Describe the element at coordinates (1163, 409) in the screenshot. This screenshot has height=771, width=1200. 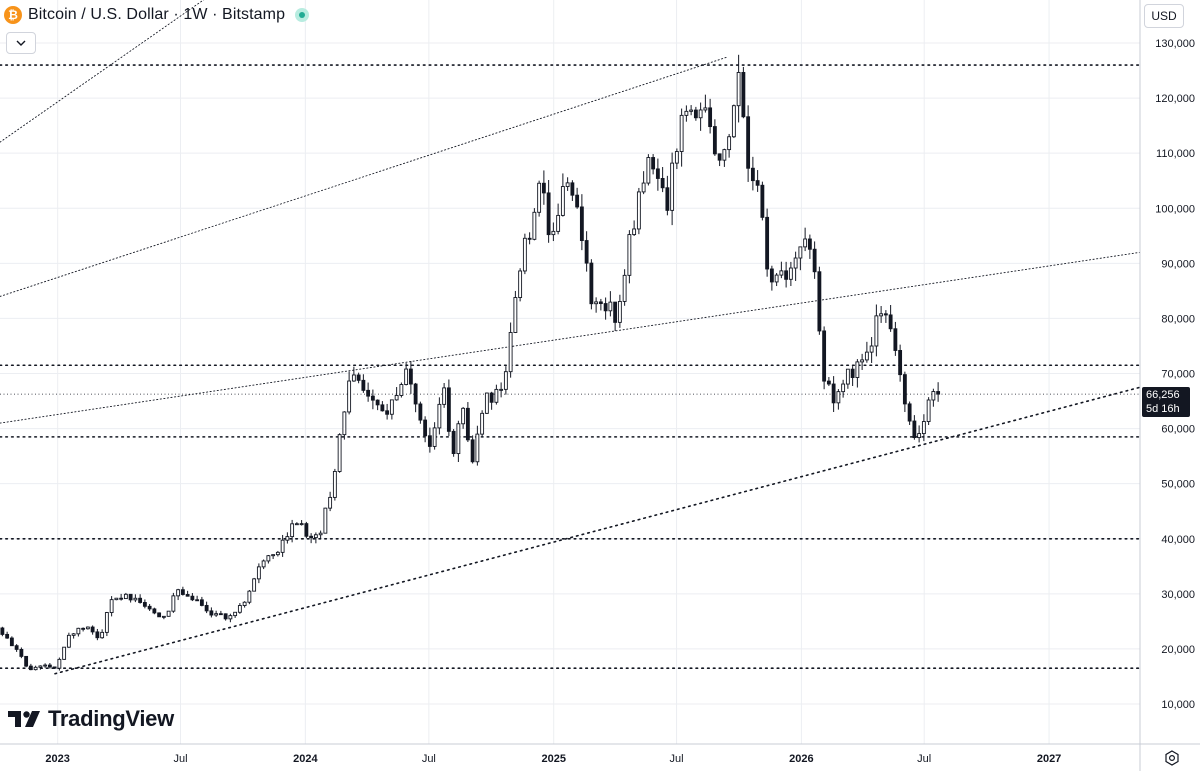
I see `bar-countdown: 5d 16h` at that location.